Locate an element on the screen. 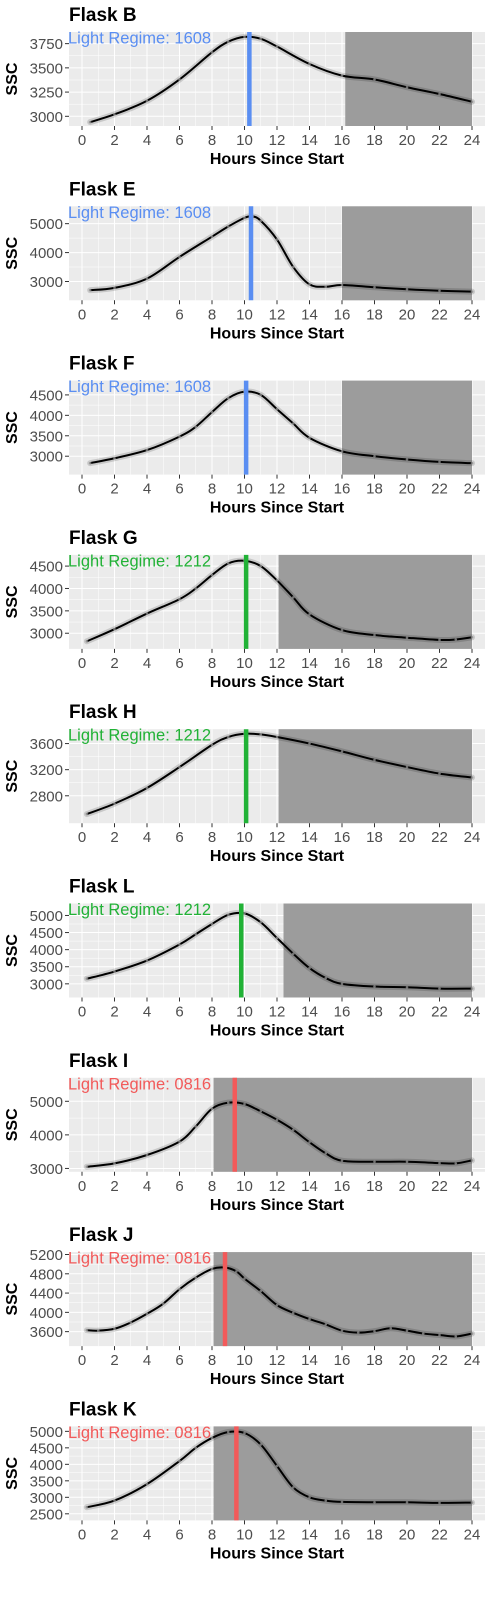 The image size is (500, 1605). x-tick-label: 16 is located at coordinates (342, 1360).